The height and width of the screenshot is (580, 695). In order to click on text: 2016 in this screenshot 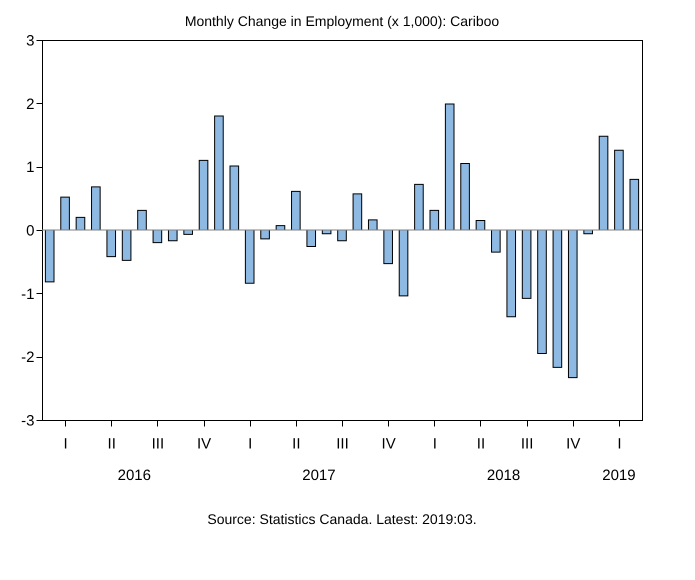, I will do `click(134, 475)`.